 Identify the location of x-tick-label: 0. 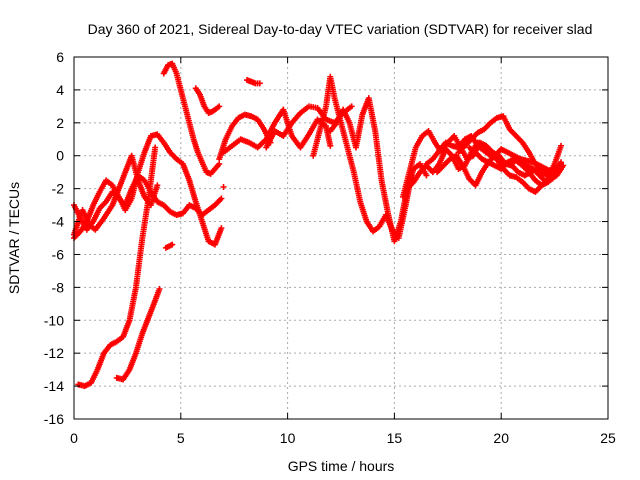
(74, 438).